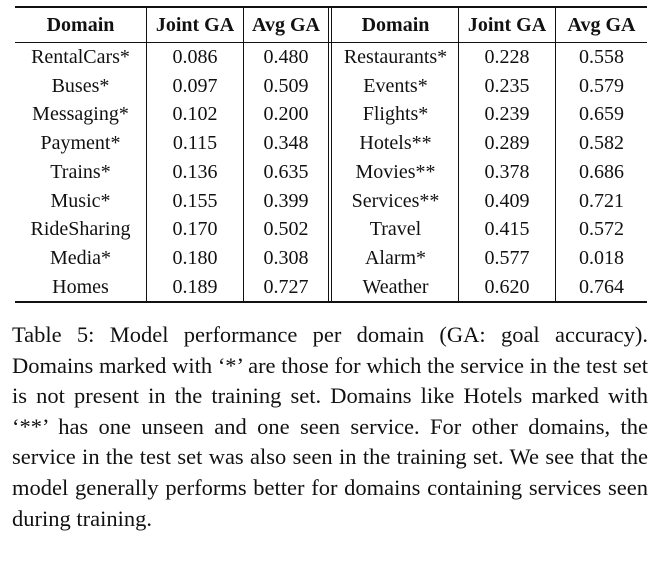 The width and height of the screenshot is (664, 570). Describe the element at coordinates (195, 229) in the screenshot. I see `value-cell: 0.170` at that location.